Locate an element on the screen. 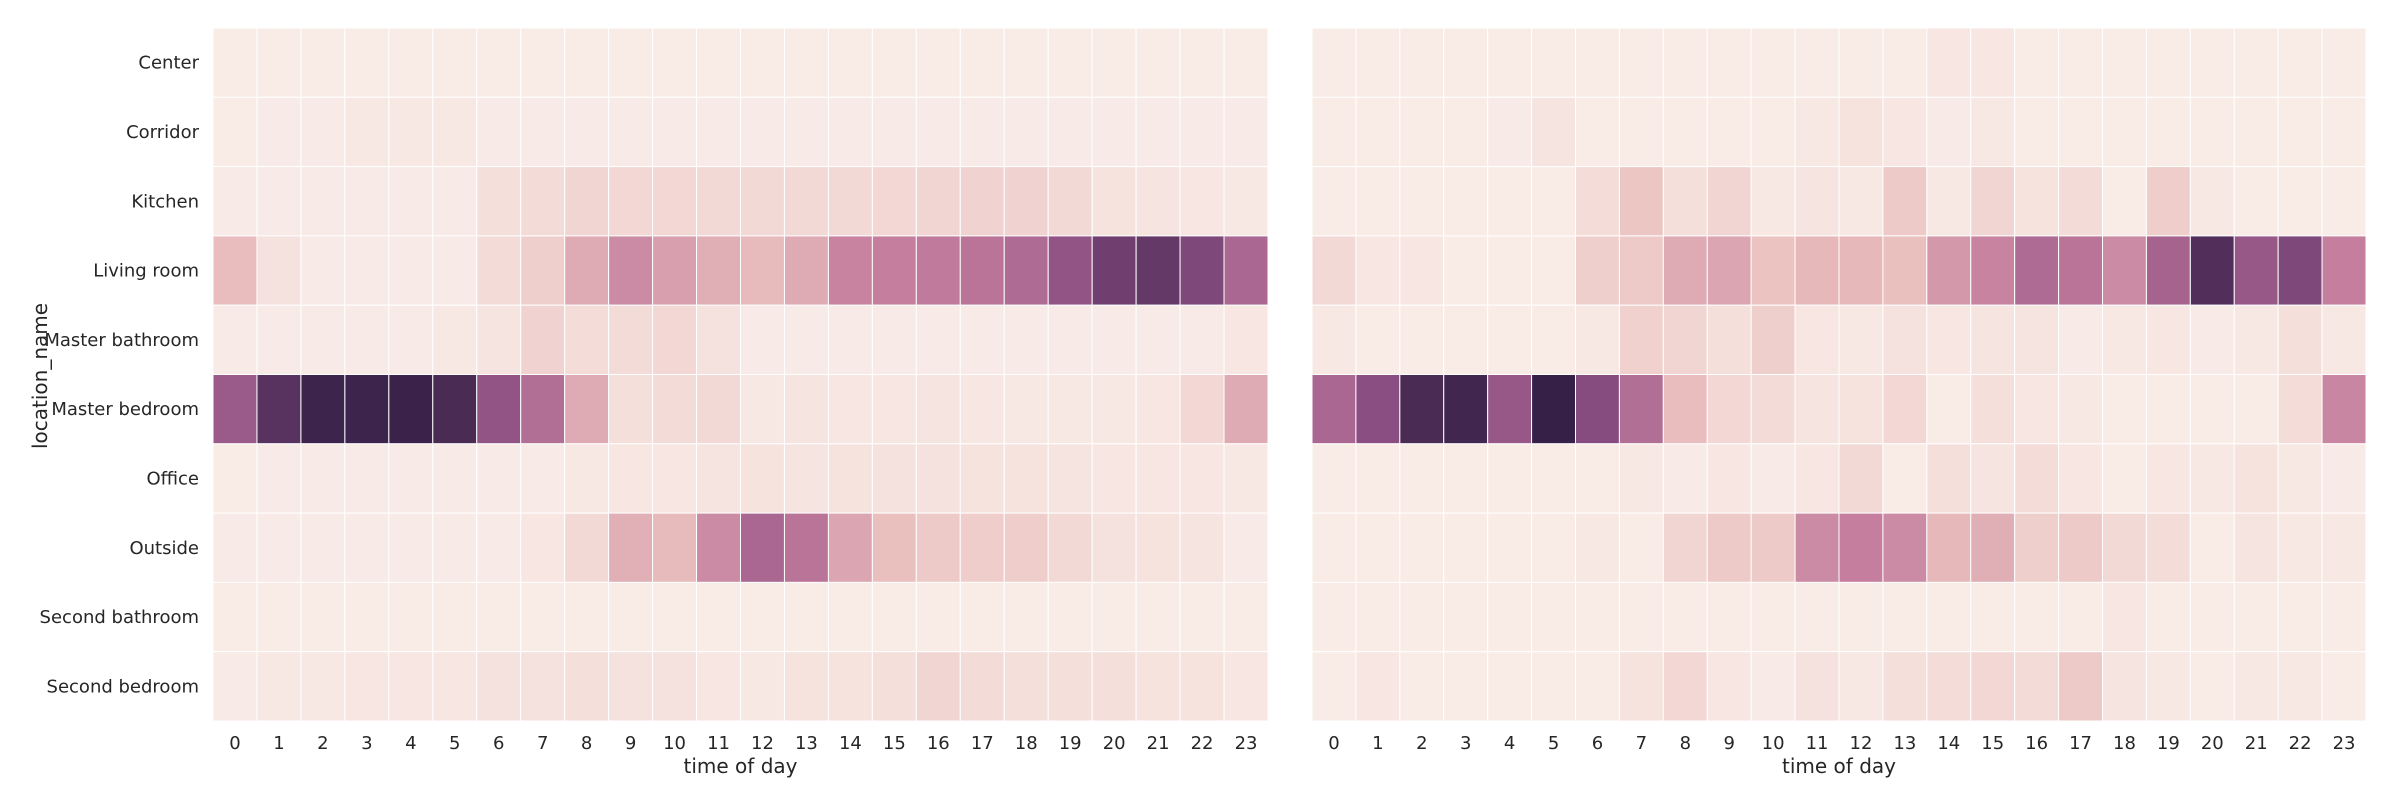 The image size is (2387, 794). x-tick-label: 21 is located at coordinates (2256, 743).